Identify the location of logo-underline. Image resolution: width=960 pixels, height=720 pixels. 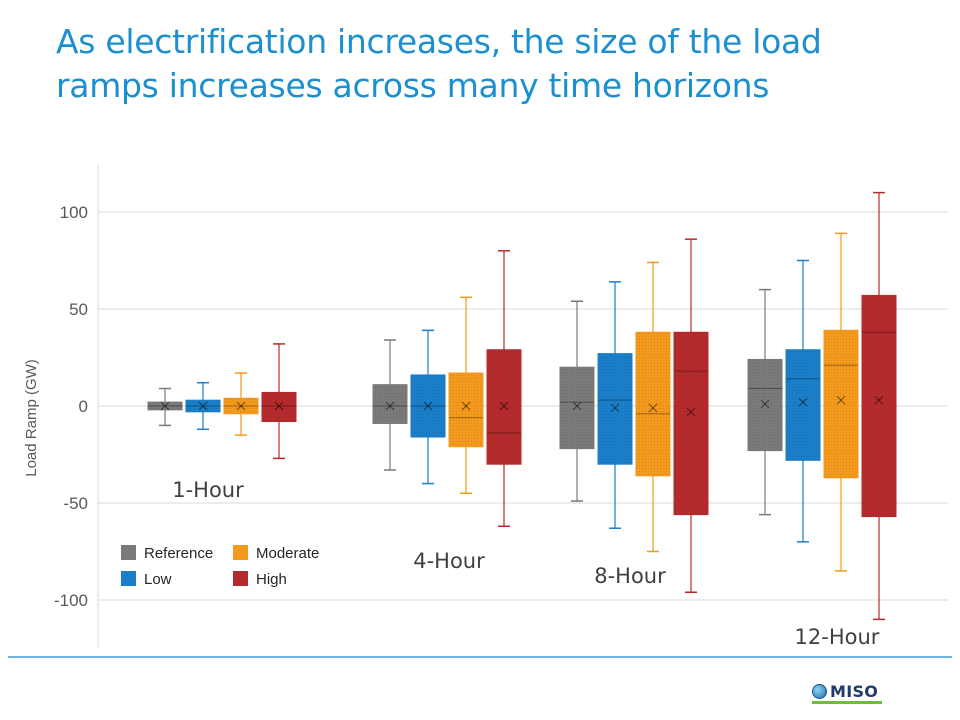
(847, 702).